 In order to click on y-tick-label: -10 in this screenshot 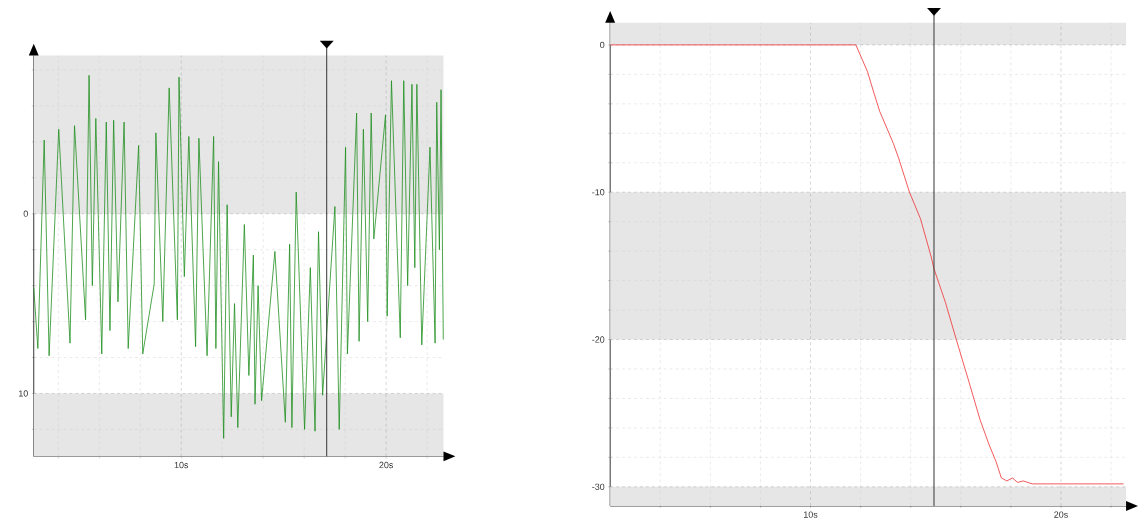, I will do `click(598, 192)`.